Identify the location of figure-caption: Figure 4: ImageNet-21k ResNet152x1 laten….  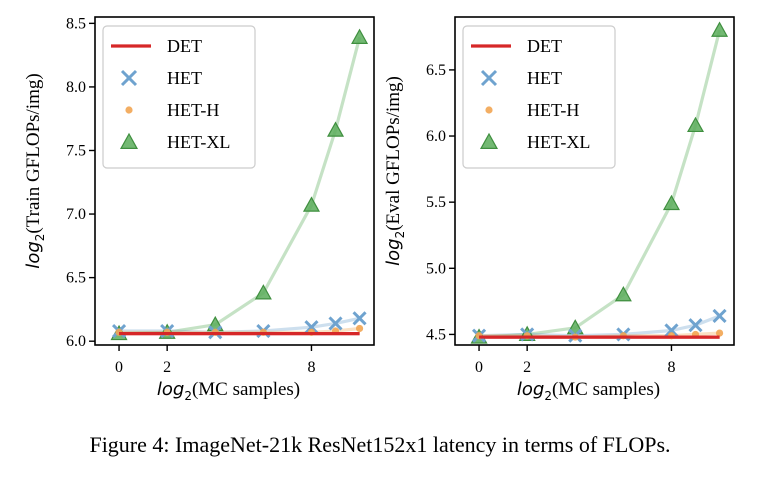
(380, 444).